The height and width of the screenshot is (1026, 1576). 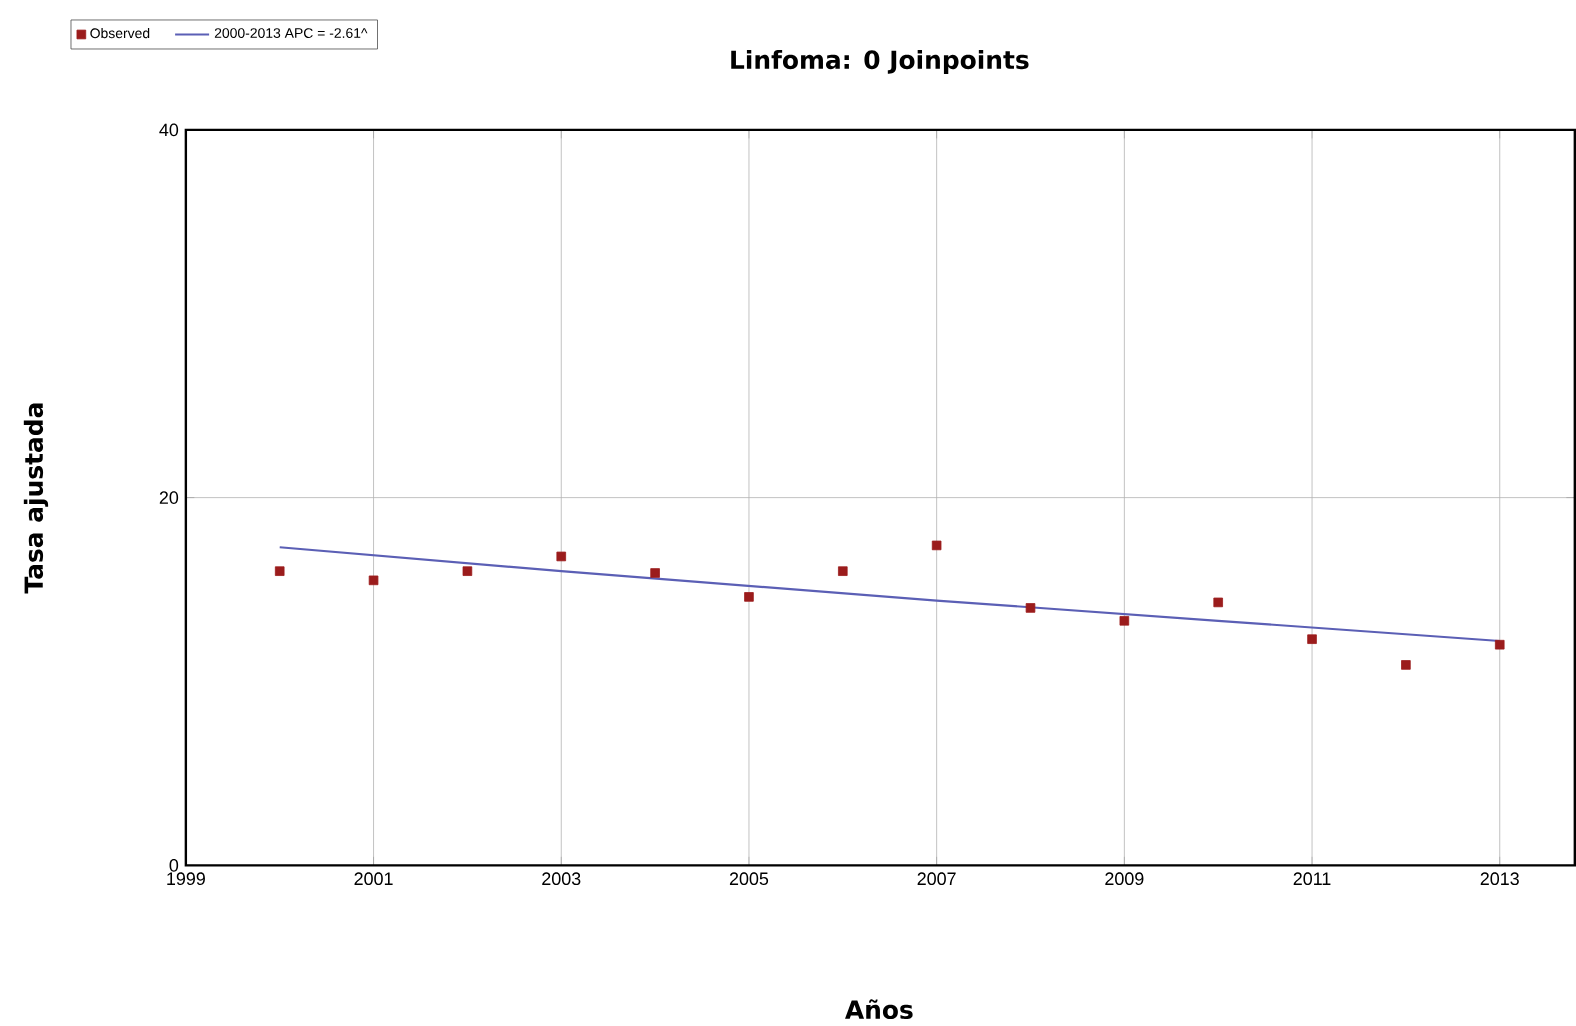 What do you see at coordinates (936, 879) in the screenshot?
I see `x-tick-label: 2007` at bounding box center [936, 879].